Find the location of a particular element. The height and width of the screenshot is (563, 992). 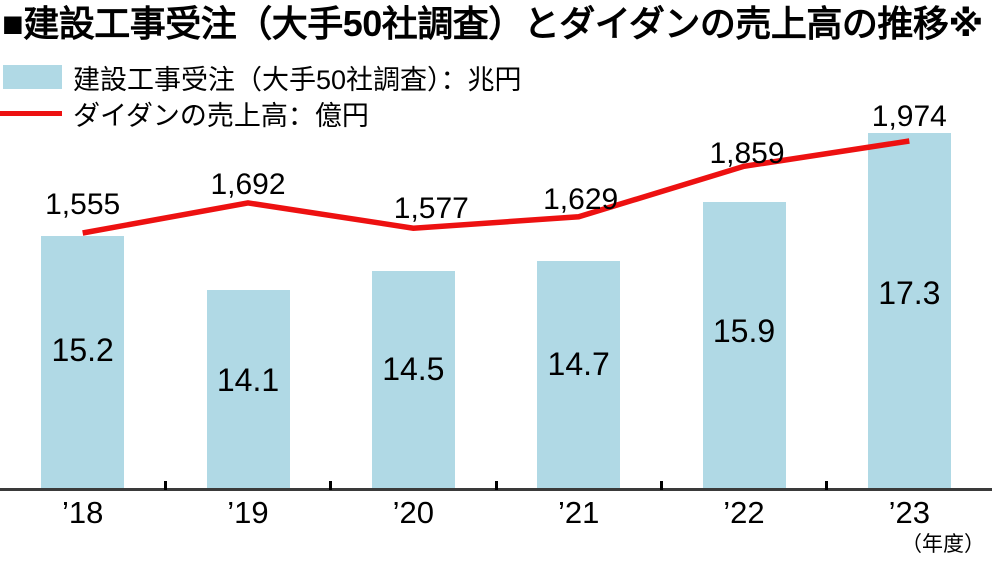

x-axis-label: ’20 is located at coordinates (413, 512).